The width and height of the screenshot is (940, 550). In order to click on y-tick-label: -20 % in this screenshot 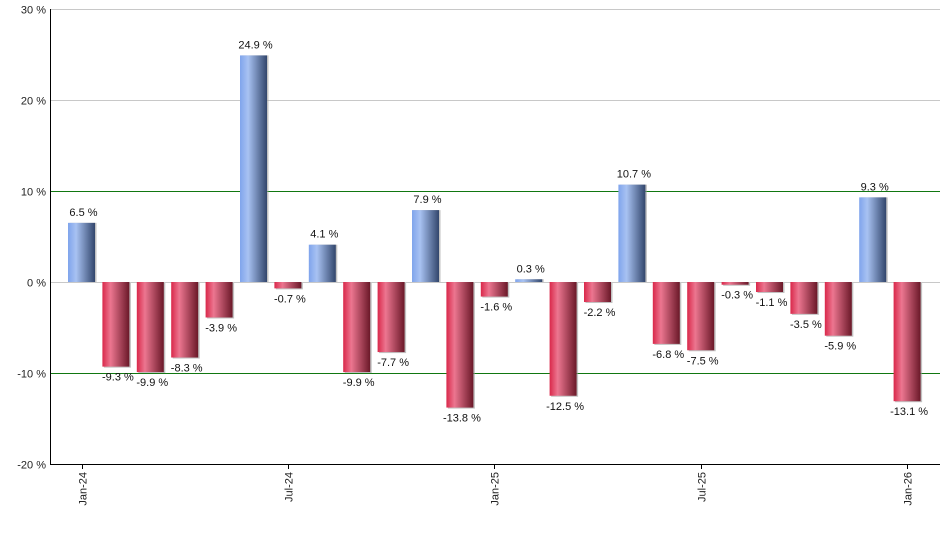, I will do `click(31, 466)`.